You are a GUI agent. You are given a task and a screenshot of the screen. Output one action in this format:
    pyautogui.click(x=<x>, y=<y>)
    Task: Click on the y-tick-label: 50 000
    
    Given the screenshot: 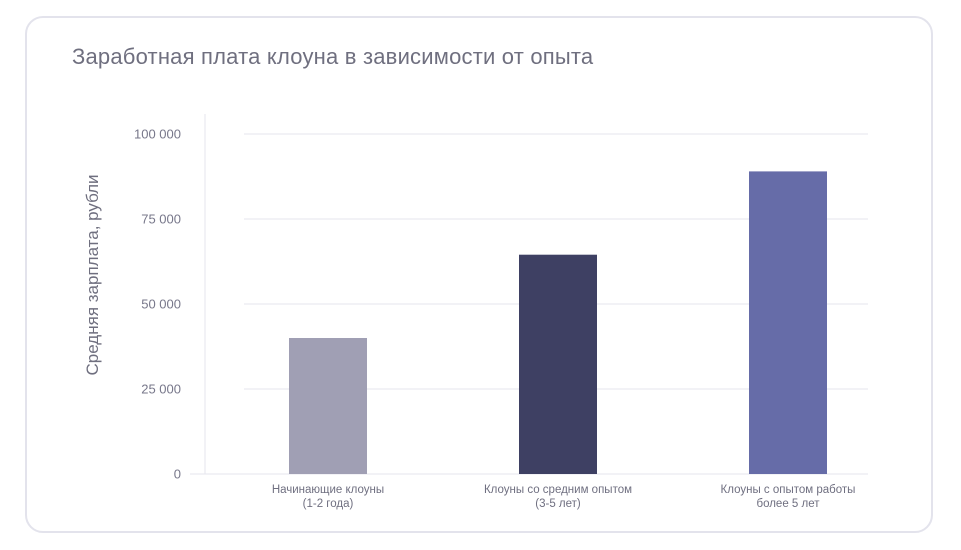 What is the action you would take?
    pyautogui.click(x=161, y=304)
    